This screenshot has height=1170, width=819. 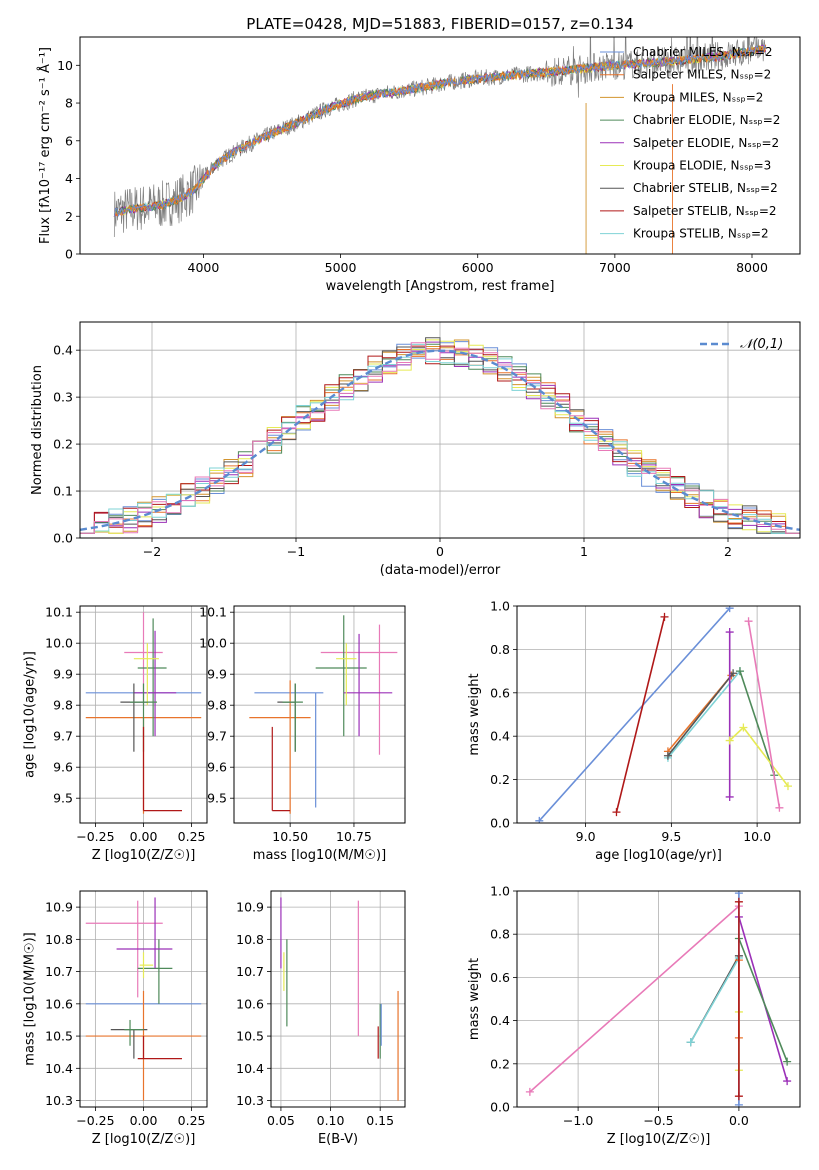 What do you see at coordinates (701, 234) in the screenshot?
I see `legend-label: Kroupa STELIB, Nₛₛₚ=2` at bounding box center [701, 234].